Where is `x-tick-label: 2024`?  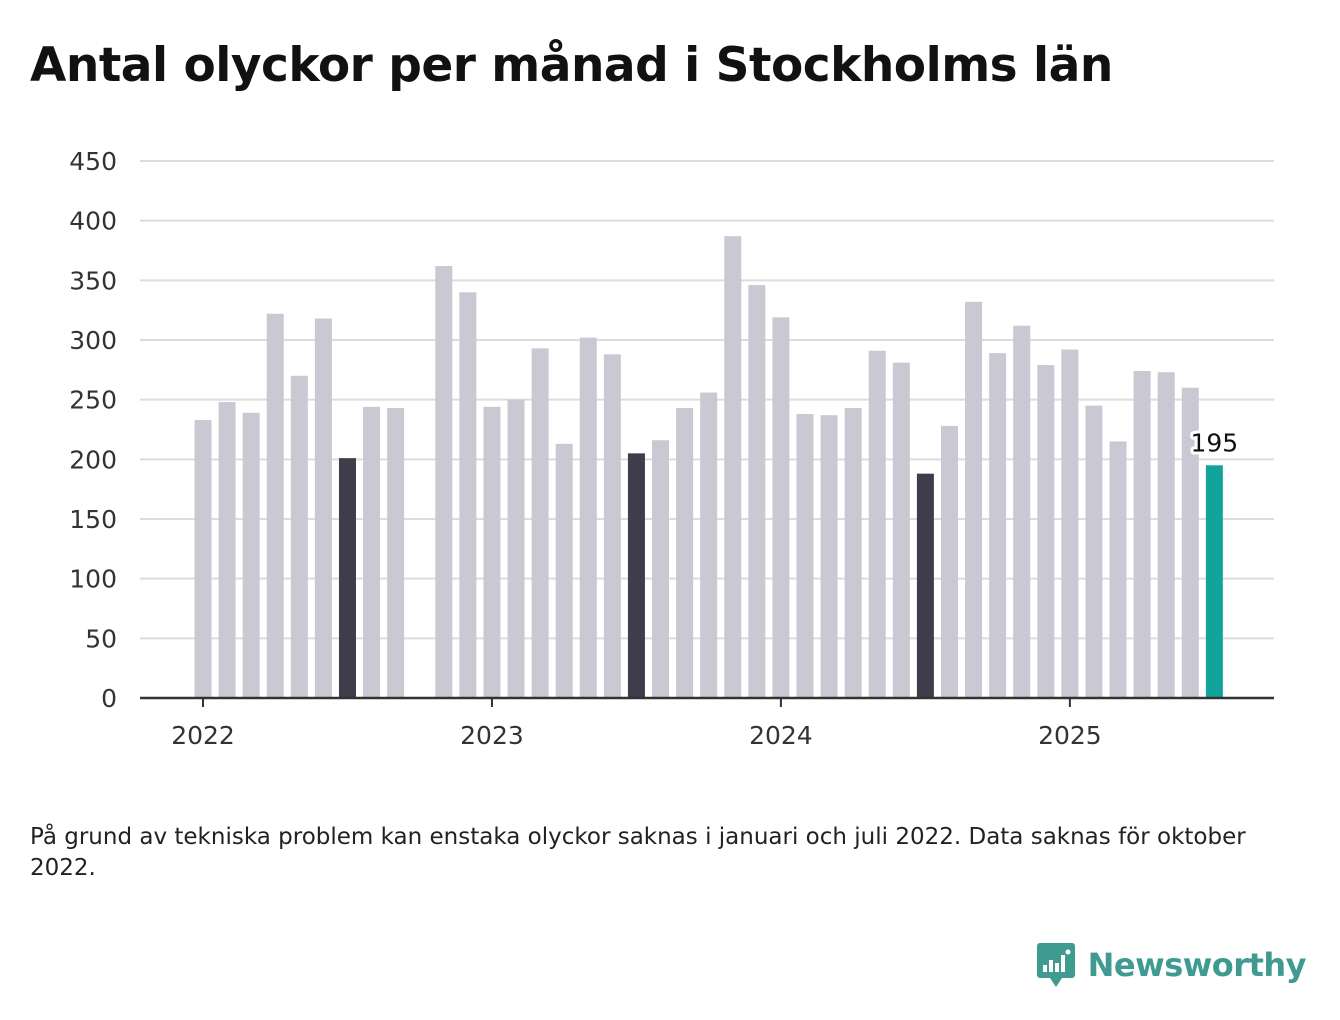 x-tick-label: 2024 is located at coordinates (781, 735).